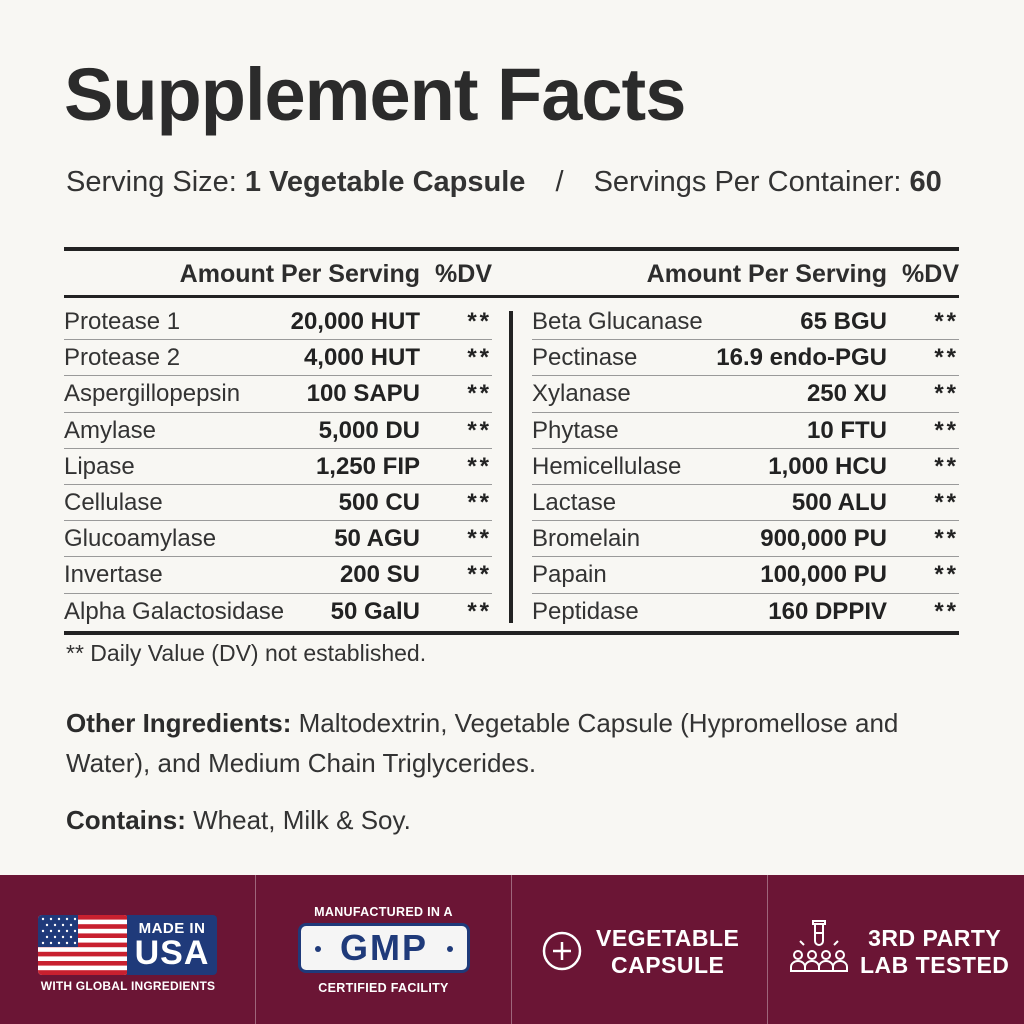  Describe the element at coordinates (172, 953) in the screenshot. I see `usa-label: USA` at that location.